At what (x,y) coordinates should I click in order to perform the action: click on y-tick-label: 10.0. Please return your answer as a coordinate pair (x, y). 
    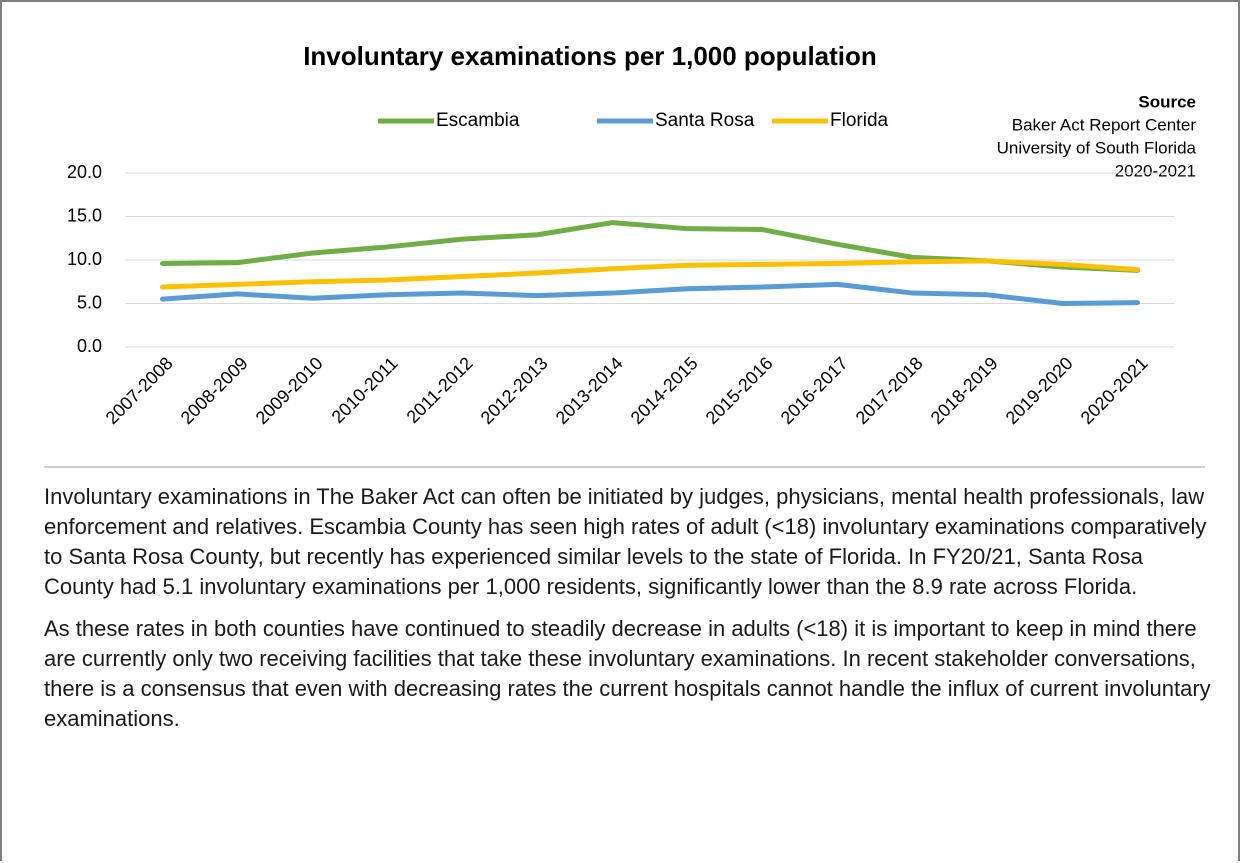
    Looking at the image, I should click on (84, 259).